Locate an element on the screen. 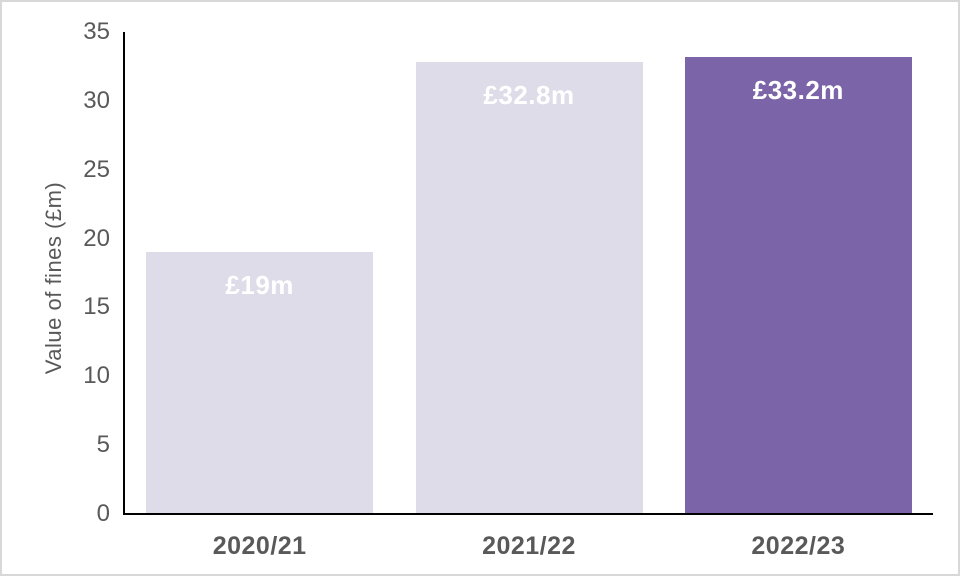 This screenshot has height=576, width=960. y-tick-label: 10 is located at coordinates (96, 376).